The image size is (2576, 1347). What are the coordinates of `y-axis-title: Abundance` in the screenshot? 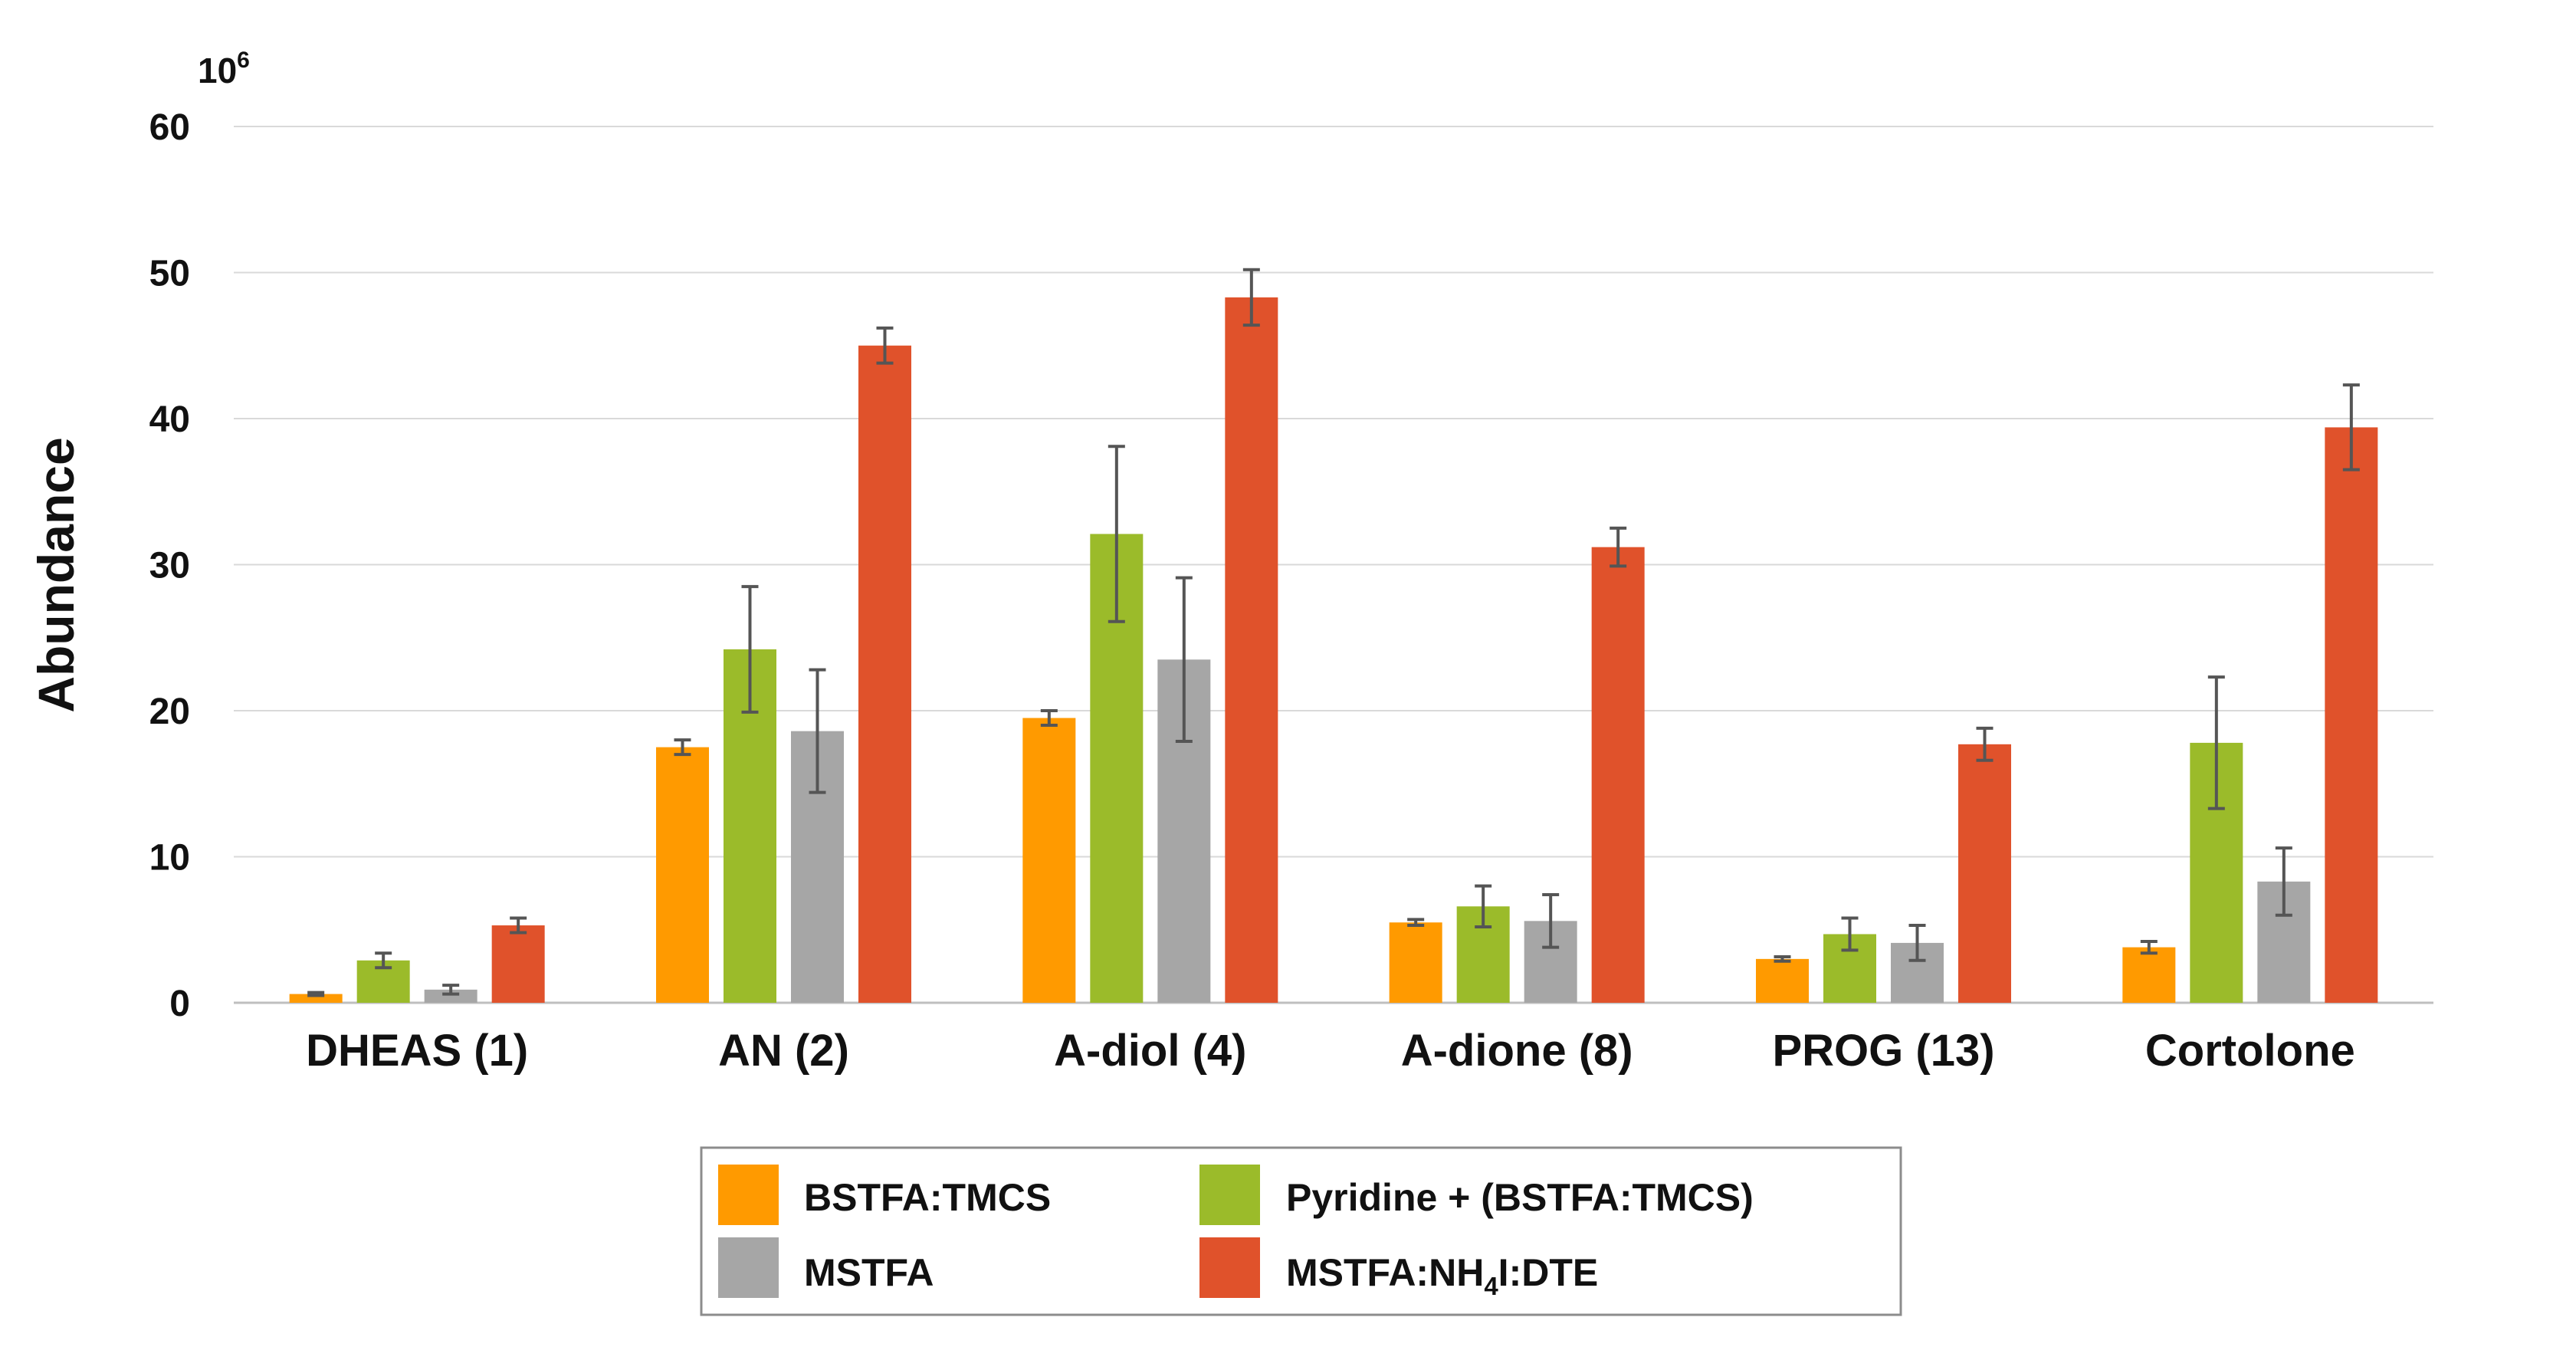 It's located at (56, 574).